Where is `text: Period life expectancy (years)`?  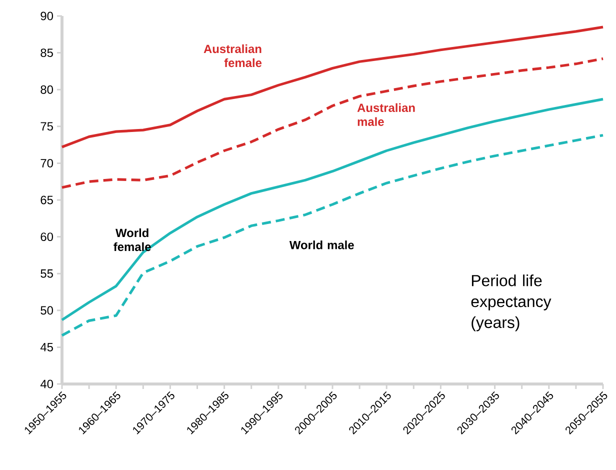 text: Period life expectancy (years) is located at coordinates (511, 303).